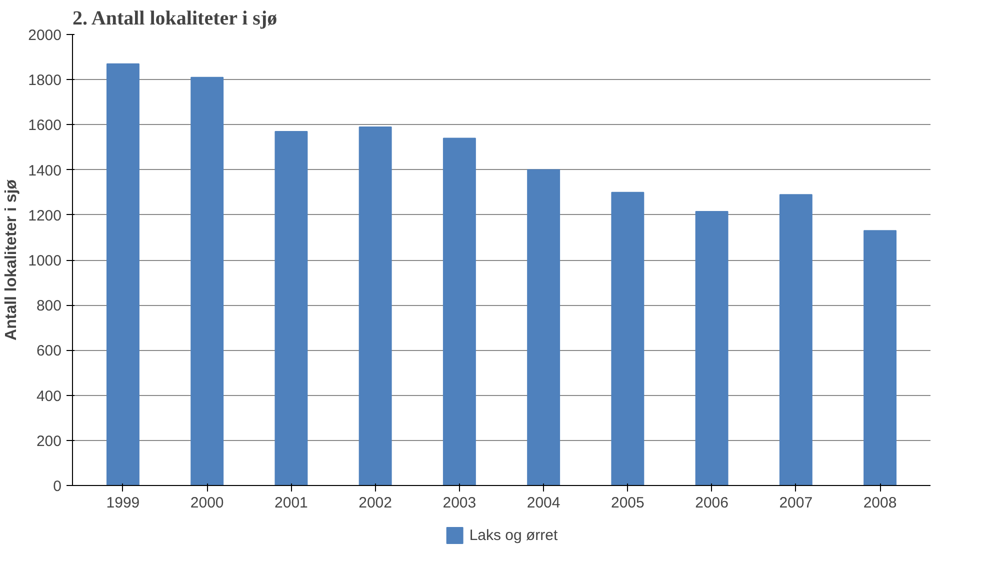 This screenshot has width=987, height=581. What do you see at coordinates (207, 503) in the screenshot?
I see `x-tick-label: 2000` at bounding box center [207, 503].